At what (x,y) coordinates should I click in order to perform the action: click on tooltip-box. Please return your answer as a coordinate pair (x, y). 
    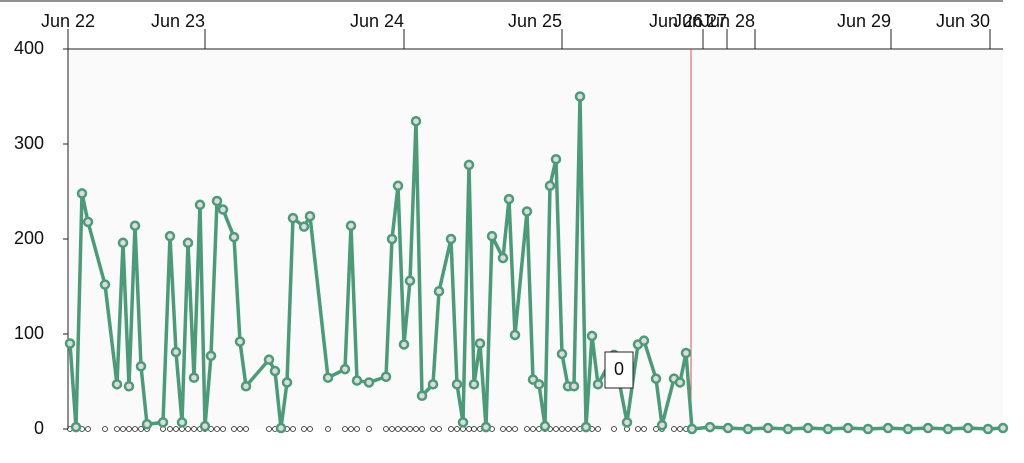
    Looking at the image, I should click on (619, 370).